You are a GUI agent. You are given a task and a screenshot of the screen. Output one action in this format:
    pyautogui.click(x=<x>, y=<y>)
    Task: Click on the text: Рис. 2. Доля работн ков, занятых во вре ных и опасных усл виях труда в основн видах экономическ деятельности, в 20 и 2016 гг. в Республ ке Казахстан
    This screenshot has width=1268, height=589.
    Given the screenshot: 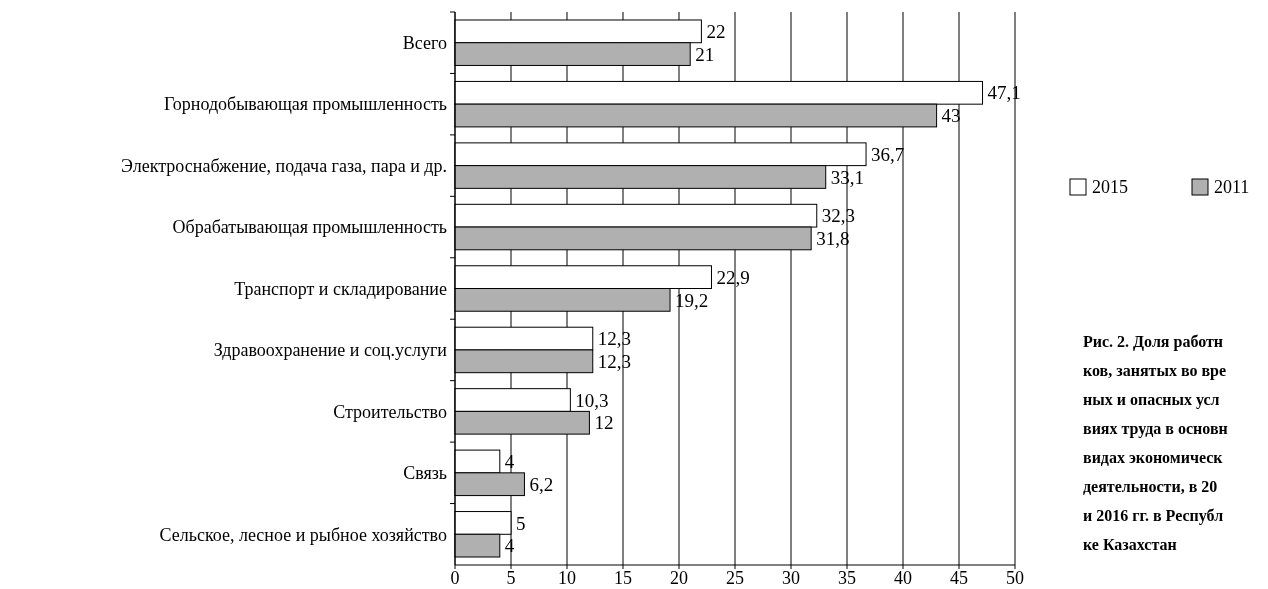 What is the action you would take?
    pyautogui.click(x=1155, y=443)
    